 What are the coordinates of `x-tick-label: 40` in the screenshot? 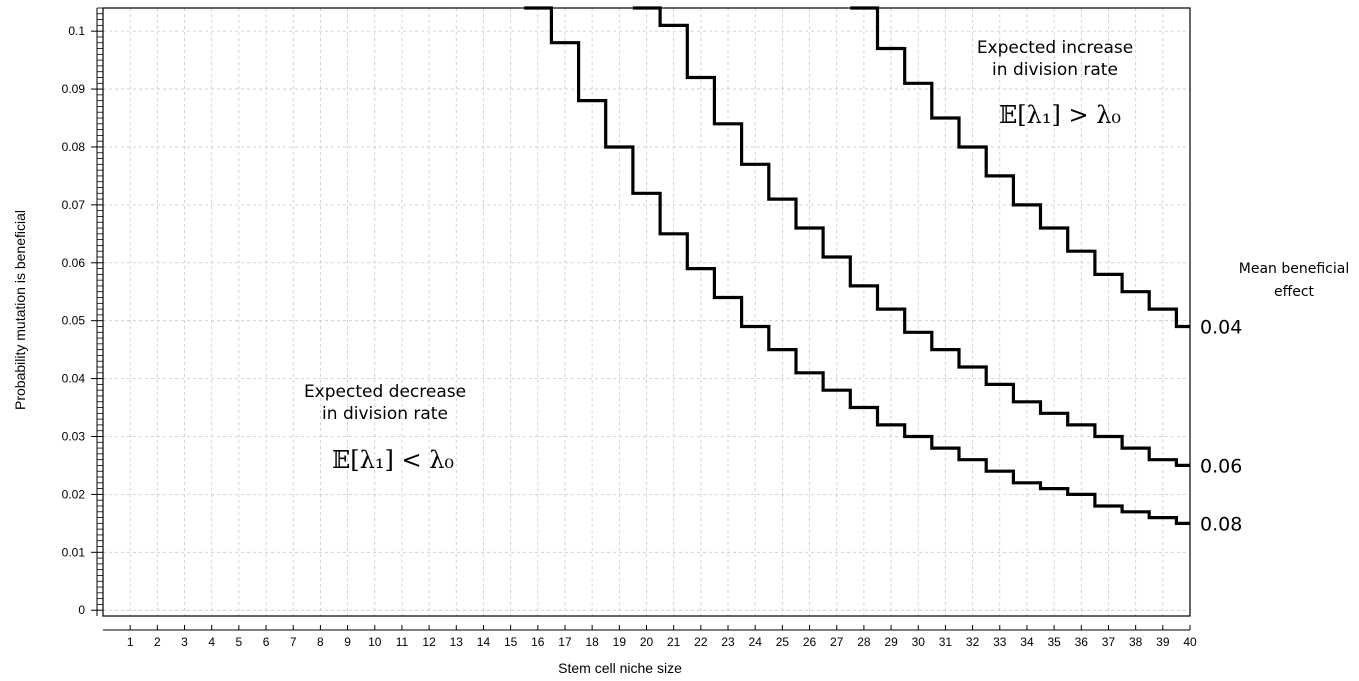 It's located at (1190, 642).